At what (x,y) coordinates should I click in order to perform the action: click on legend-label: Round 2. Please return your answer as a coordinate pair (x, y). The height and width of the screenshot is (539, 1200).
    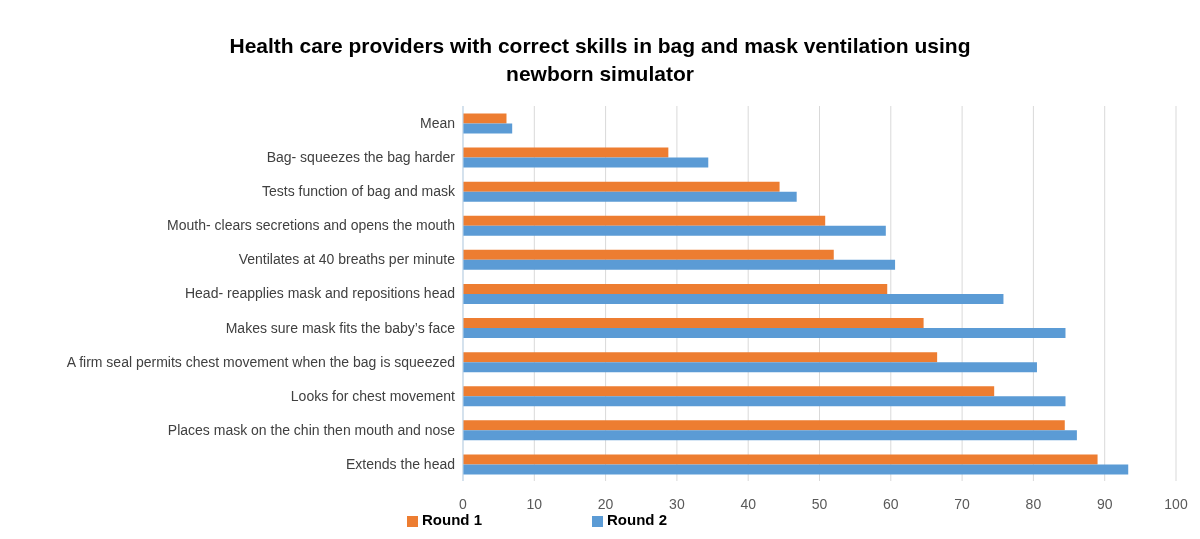
    Looking at the image, I should click on (637, 519).